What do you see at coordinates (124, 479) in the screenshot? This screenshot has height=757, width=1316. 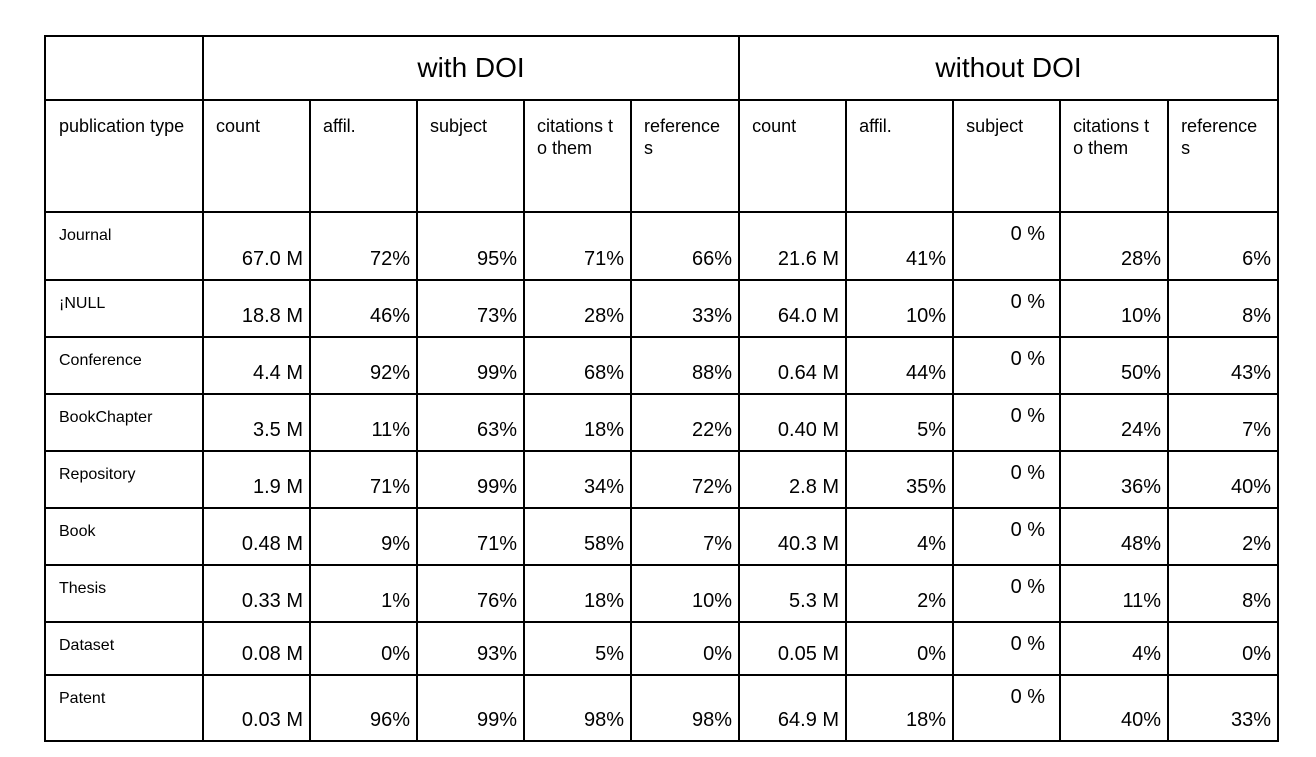 I see `publication-type-cell: Repository` at bounding box center [124, 479].